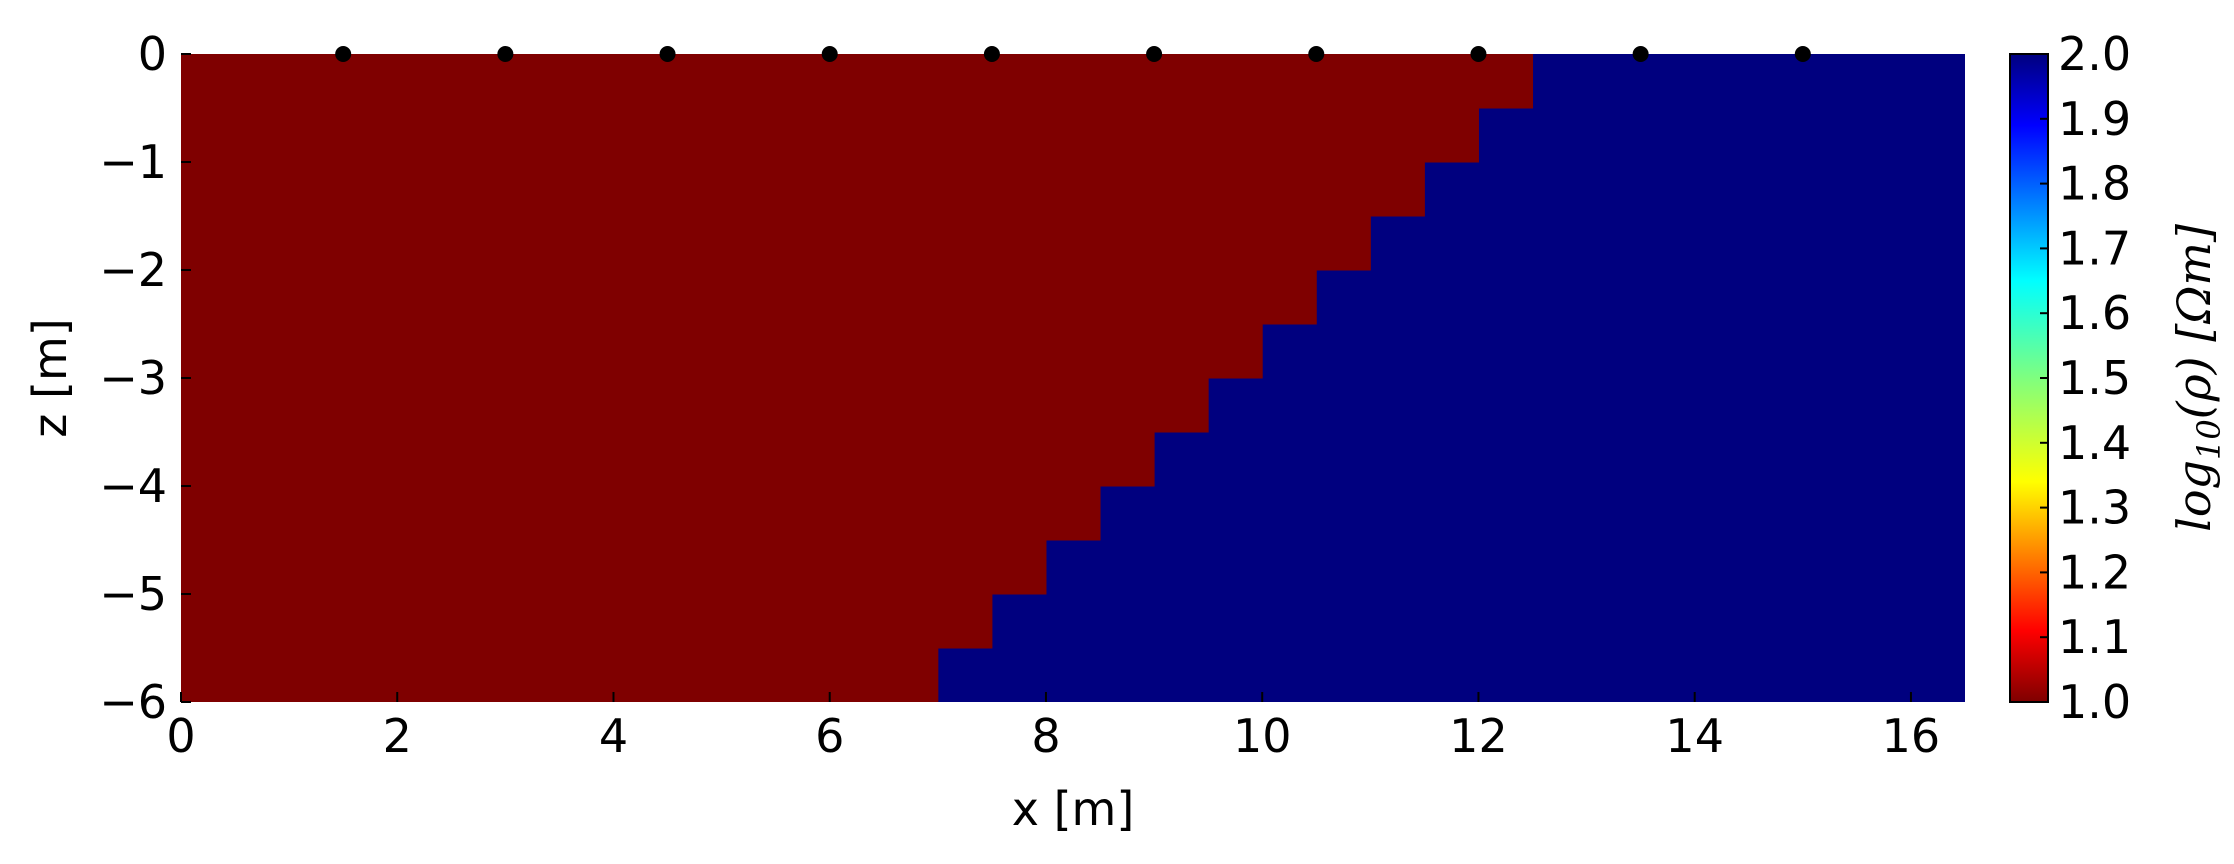 This screenshot has width=2234, height=864. What do you see at coordinates (2194, 496) in the screenshot?
I see `colorbar-label-base: log` at bounding box center [2194, 496].